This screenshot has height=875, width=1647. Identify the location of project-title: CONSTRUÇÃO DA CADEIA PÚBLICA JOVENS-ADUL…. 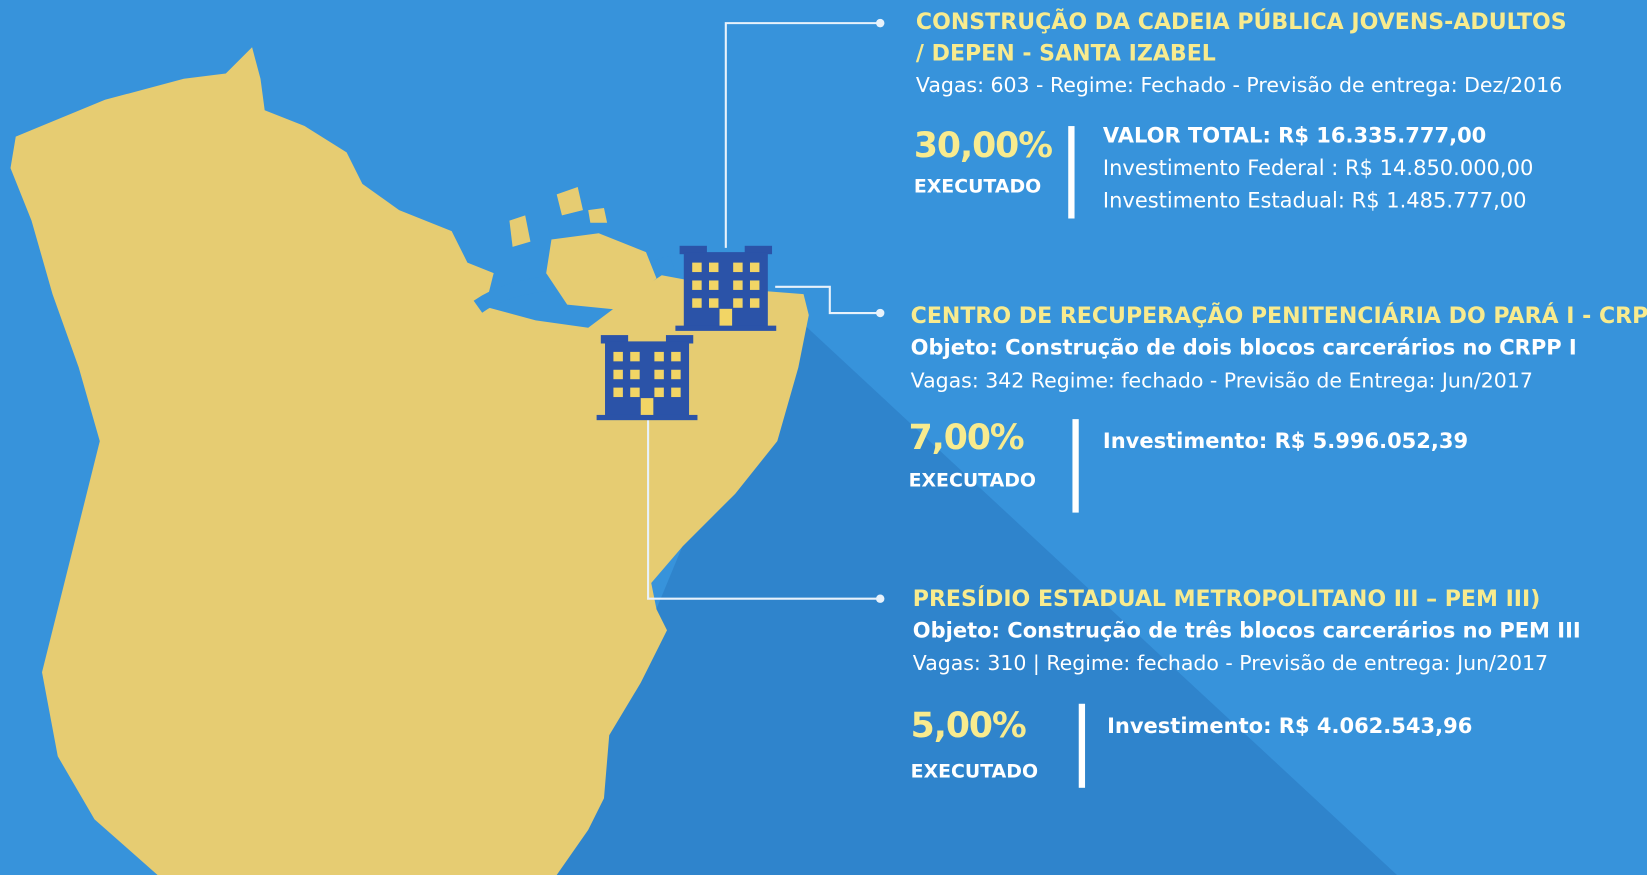
(1241, 22).